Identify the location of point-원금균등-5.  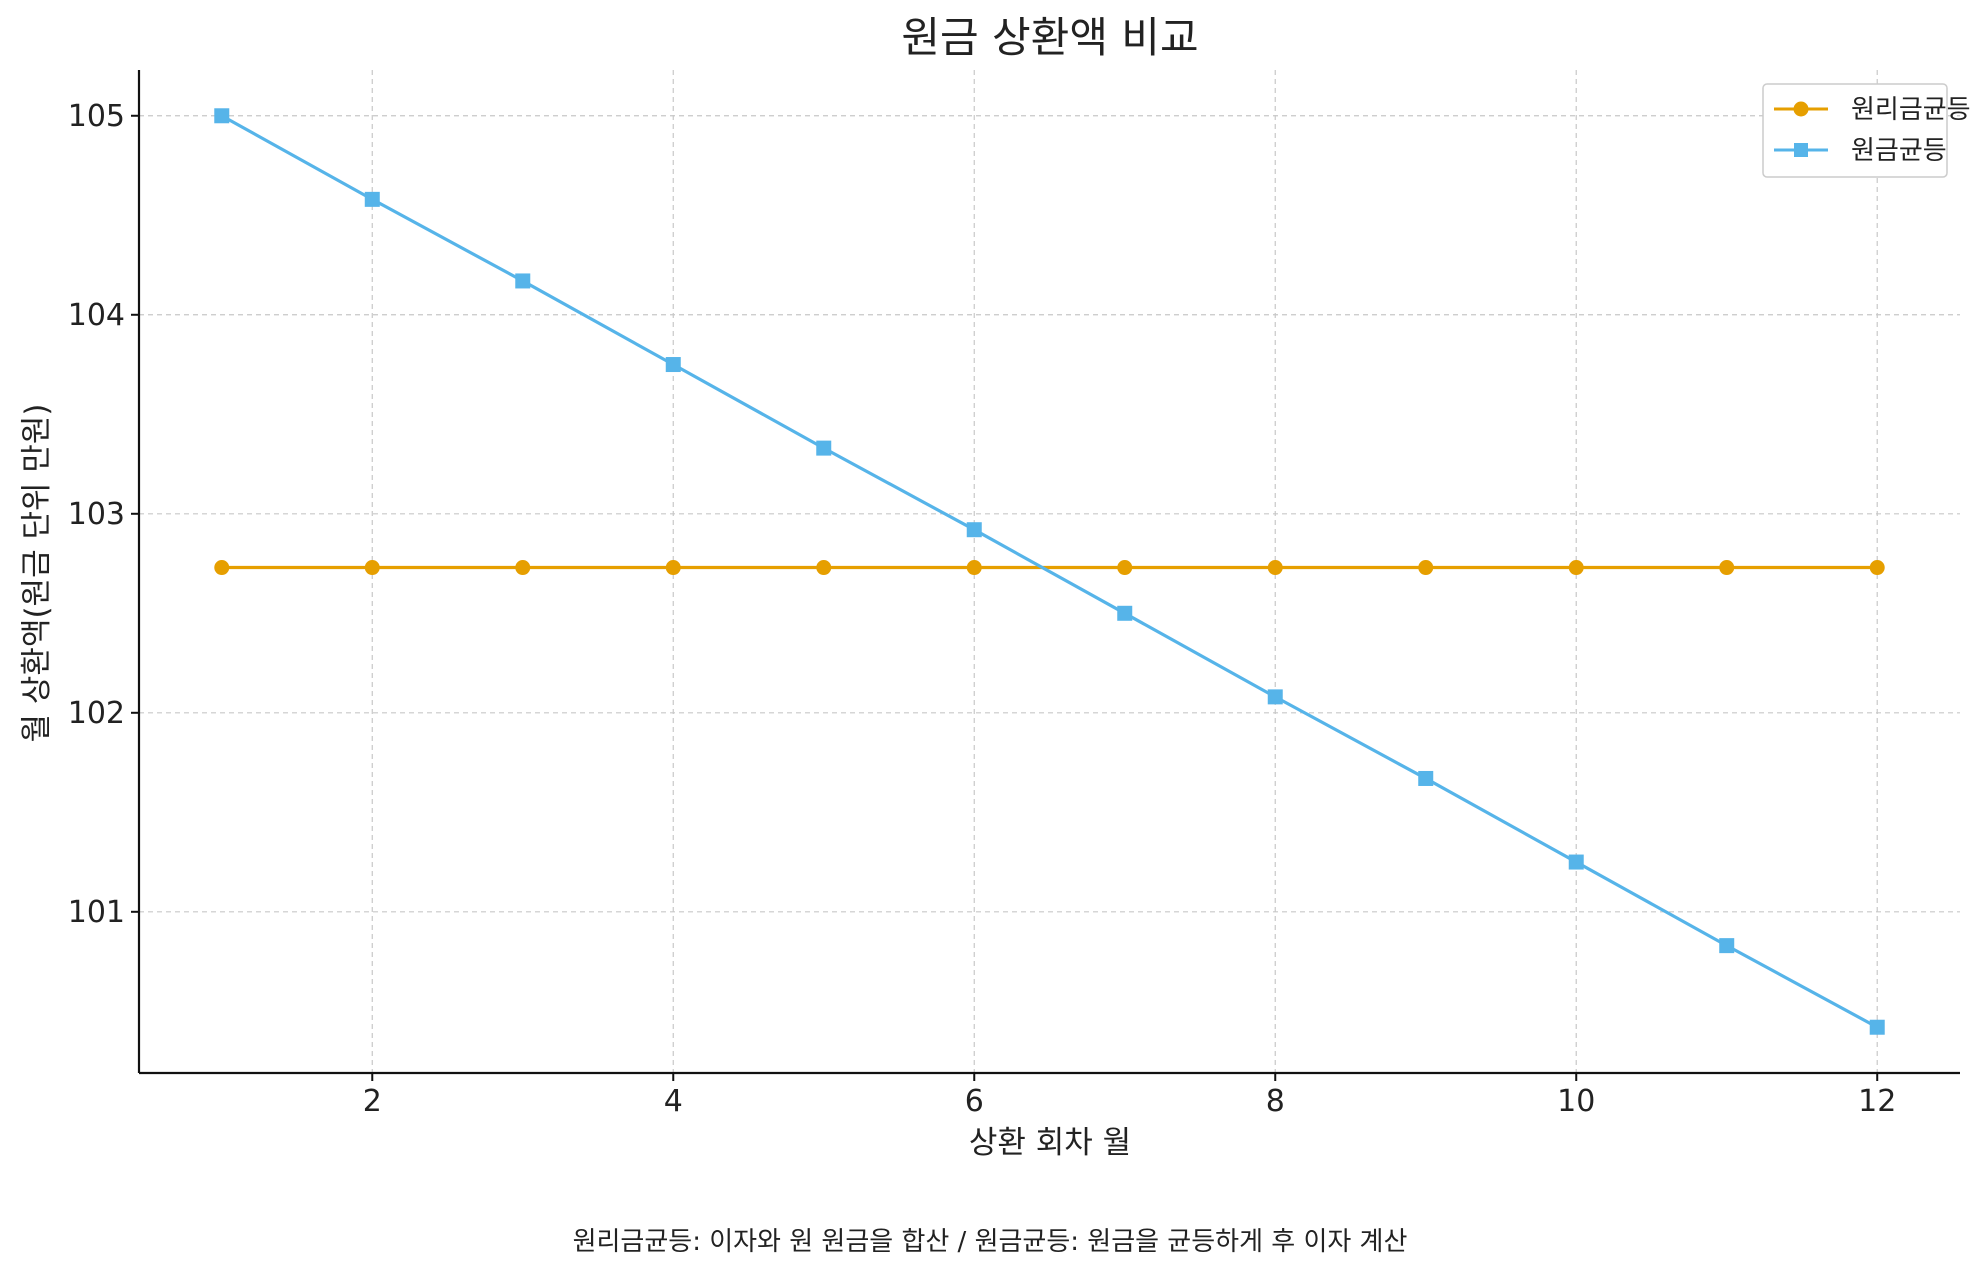
(824, 448).